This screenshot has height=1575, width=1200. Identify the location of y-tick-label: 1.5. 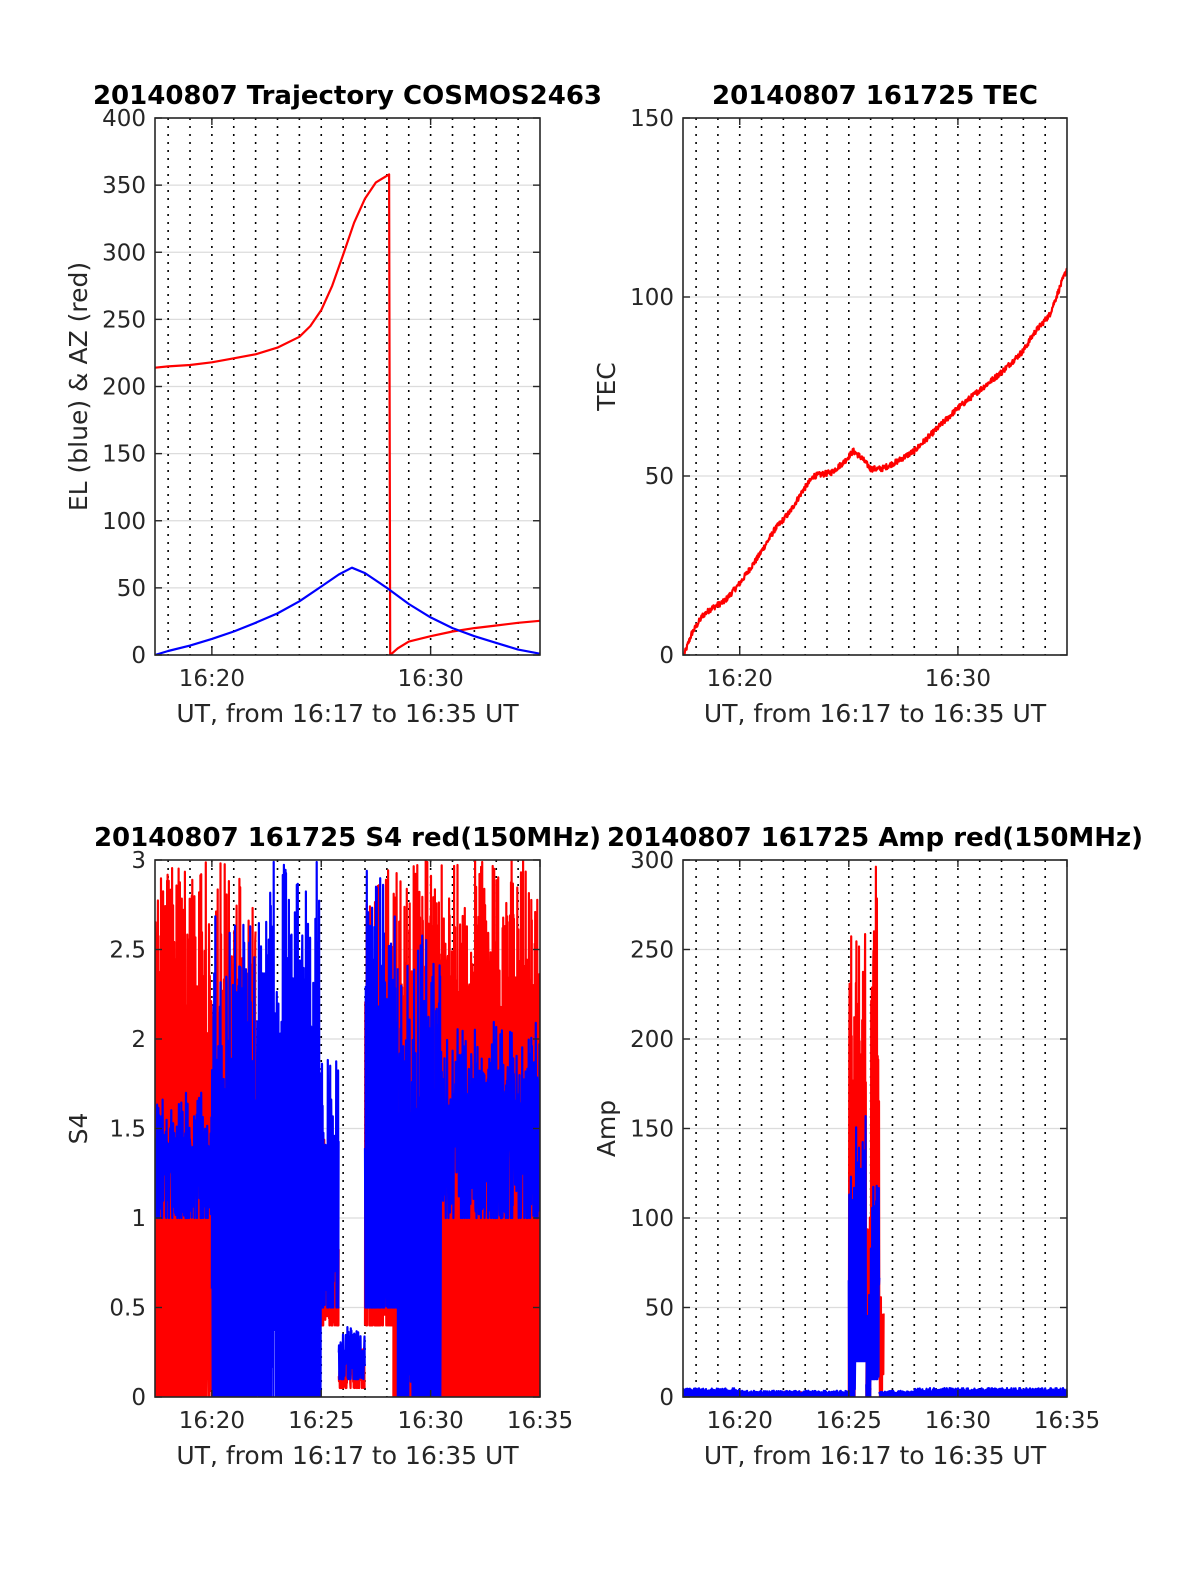
(127, 1130).